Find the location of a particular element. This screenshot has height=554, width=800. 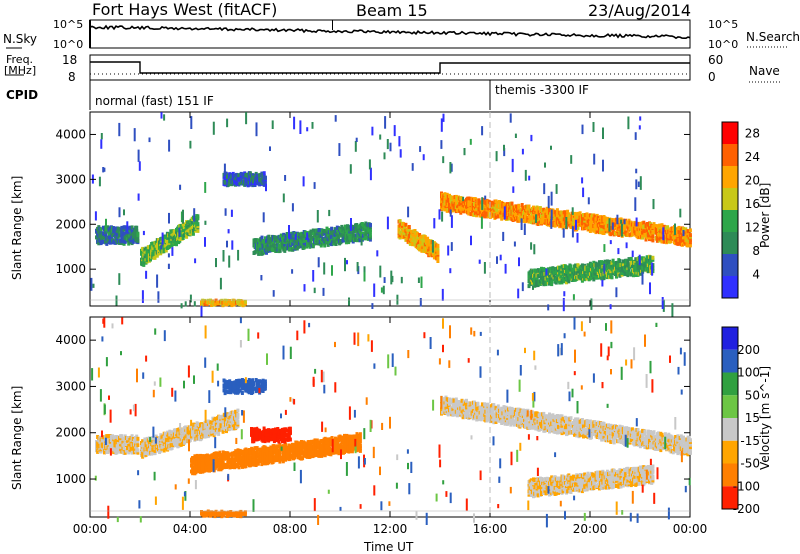

cpid-label: CPID is located at coordinates (22, 95).